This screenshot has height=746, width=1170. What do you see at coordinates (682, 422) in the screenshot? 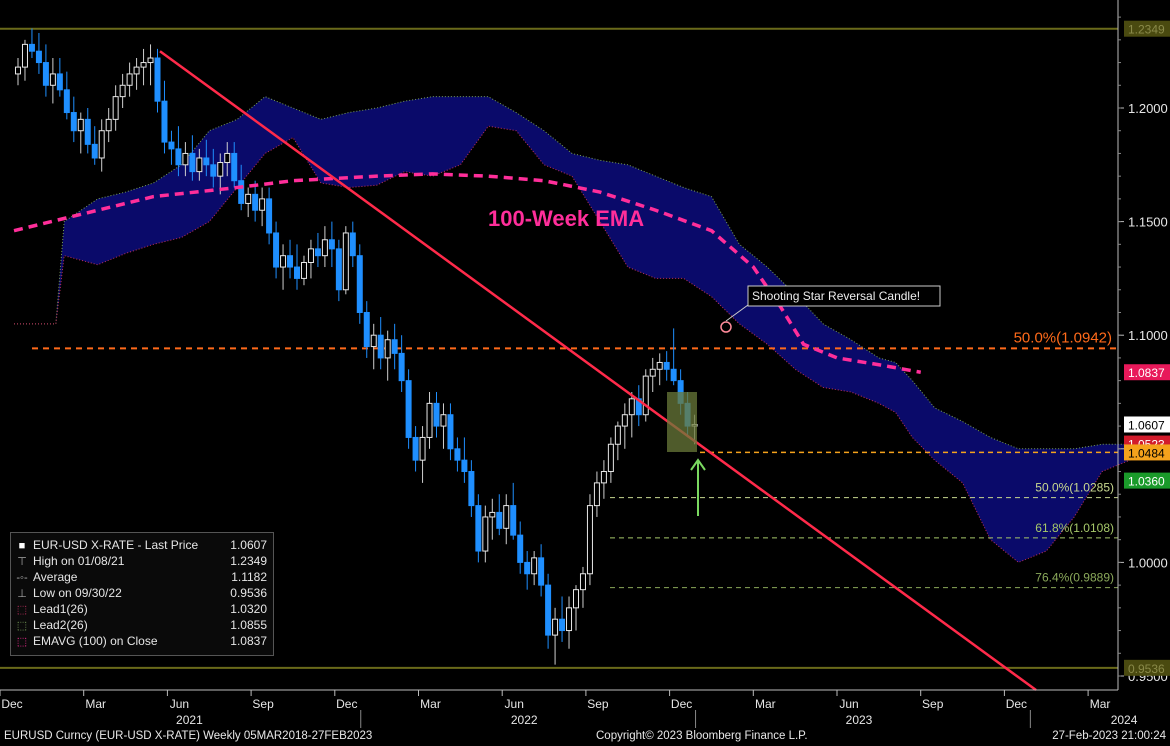
I see `breakout-highlight-box` at bounding box center [682, 422].